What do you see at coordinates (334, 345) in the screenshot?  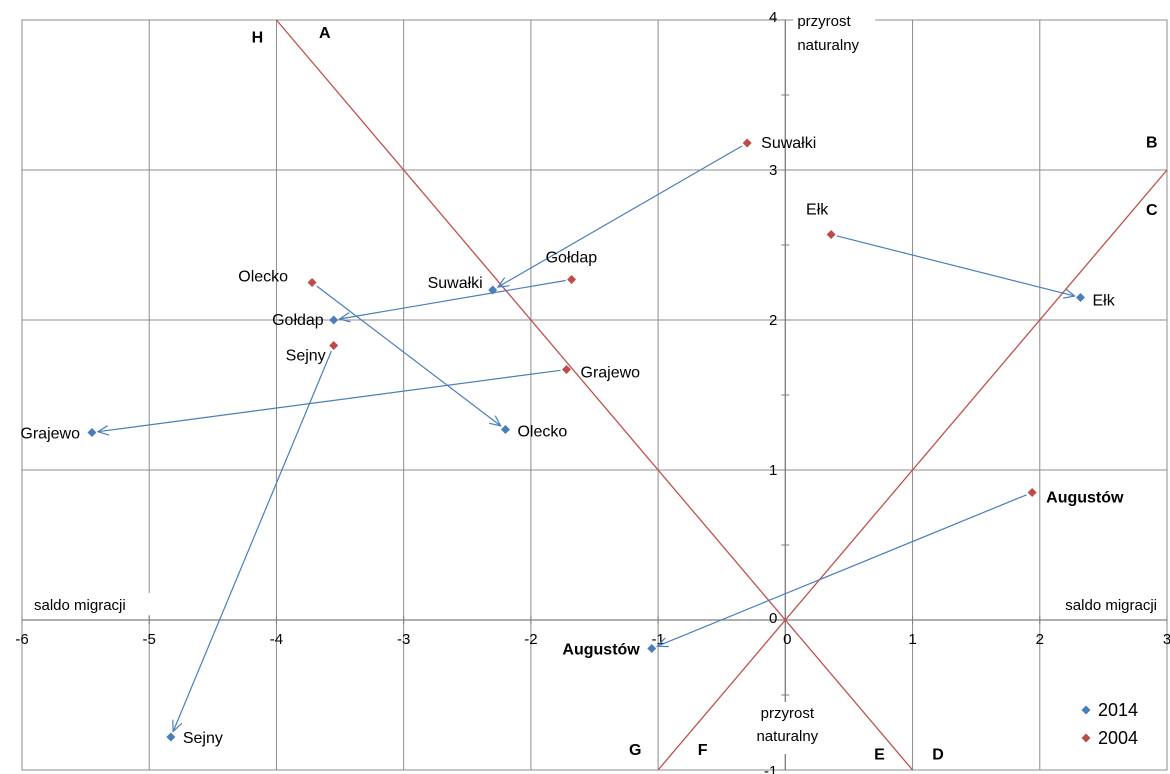 I see `point-2004-sejny` at bounding box center [334, 345].